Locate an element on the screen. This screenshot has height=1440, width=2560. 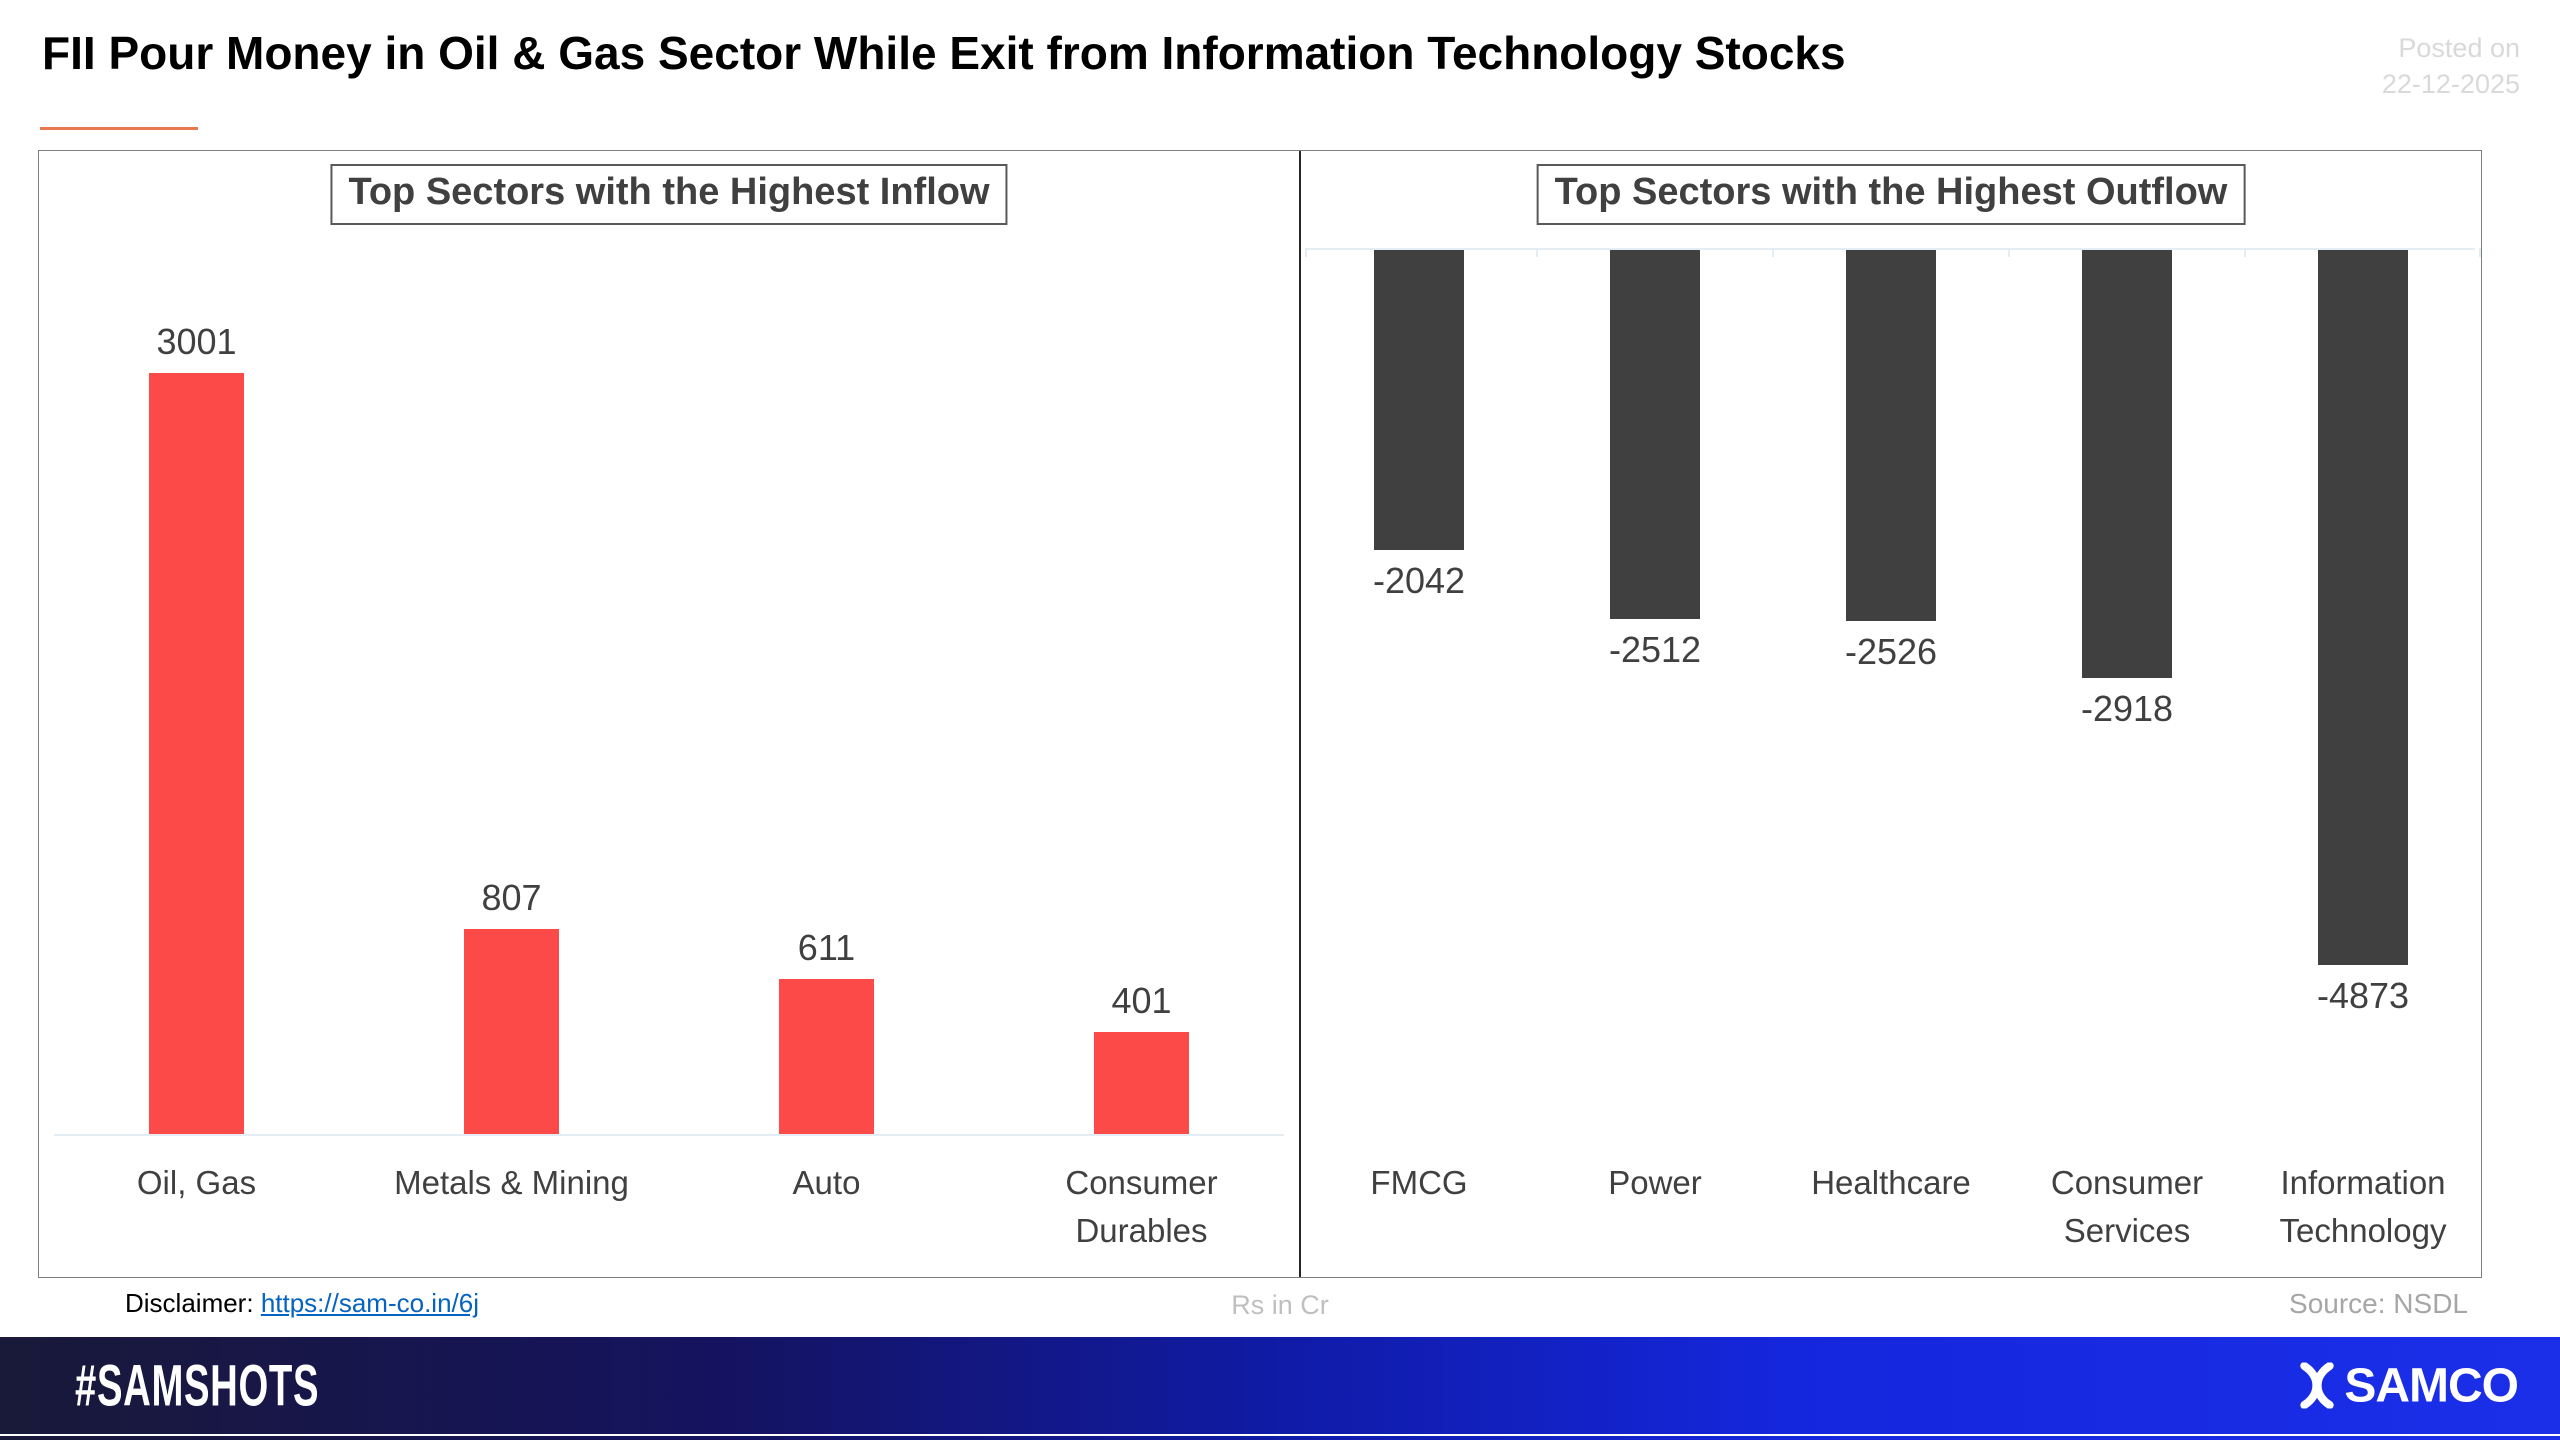
outflow-chart-title: Top Sectors with the Highest Outflow is located at coordinates (1891, 194).